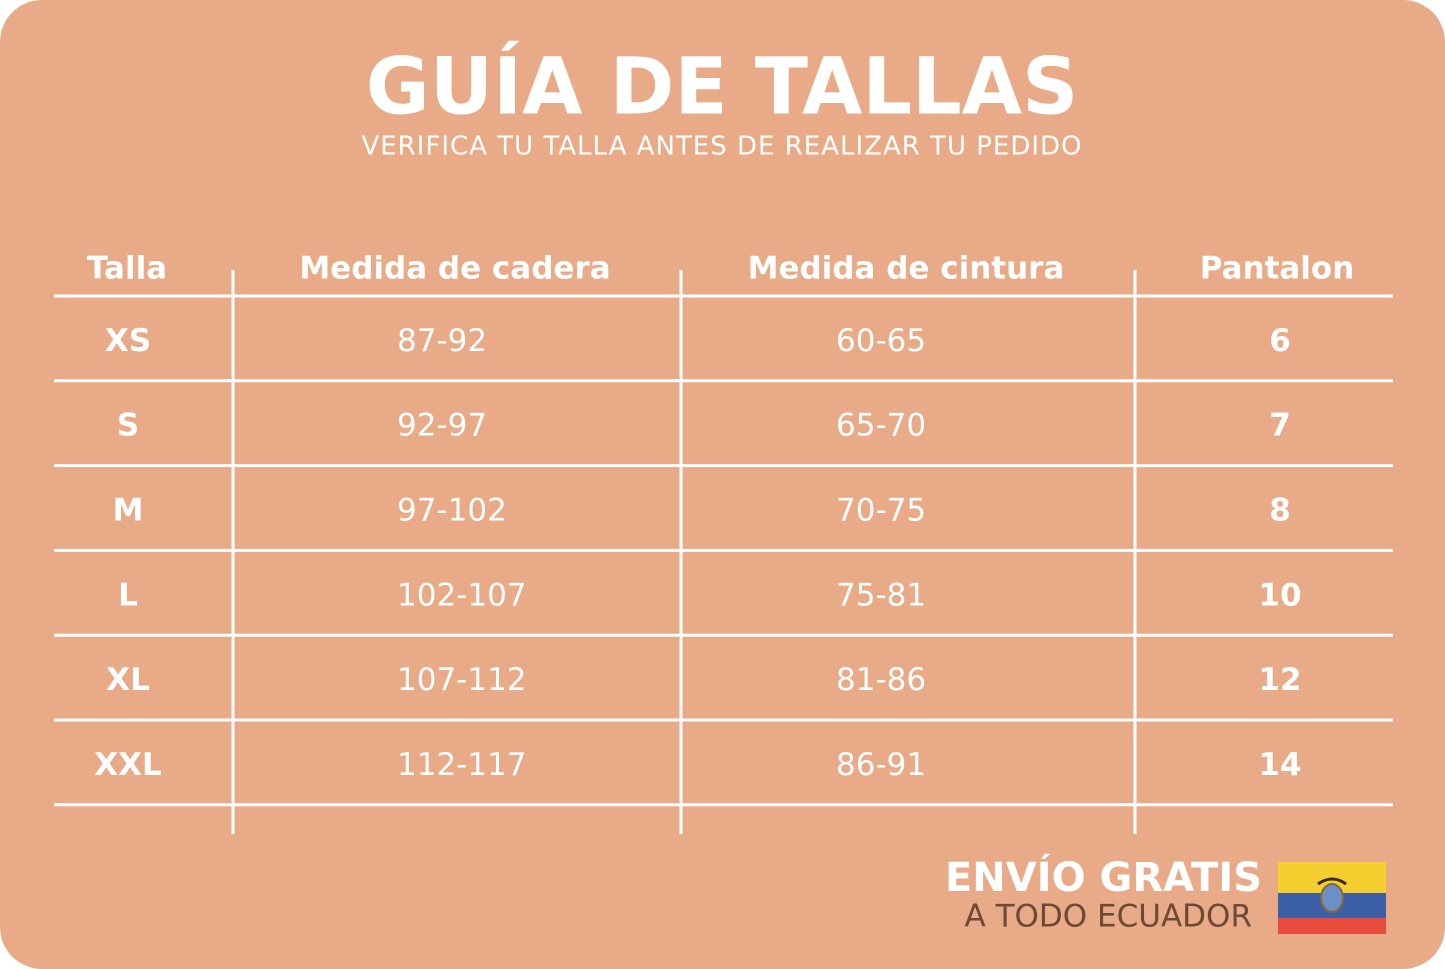 The height and width of the screenshot is (969, 1445). What do you see at coordinates (722, 86) in the screenshot?
I see `title: GUÍA DE TALLAS` at bounding box center [722, 86].